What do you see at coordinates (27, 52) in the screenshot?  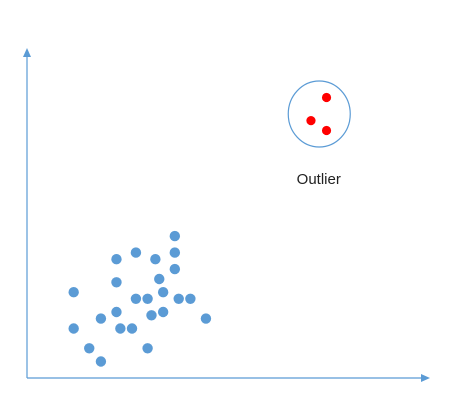 I see `y-axis-arrow-icon` at bounding box center [27, 52].